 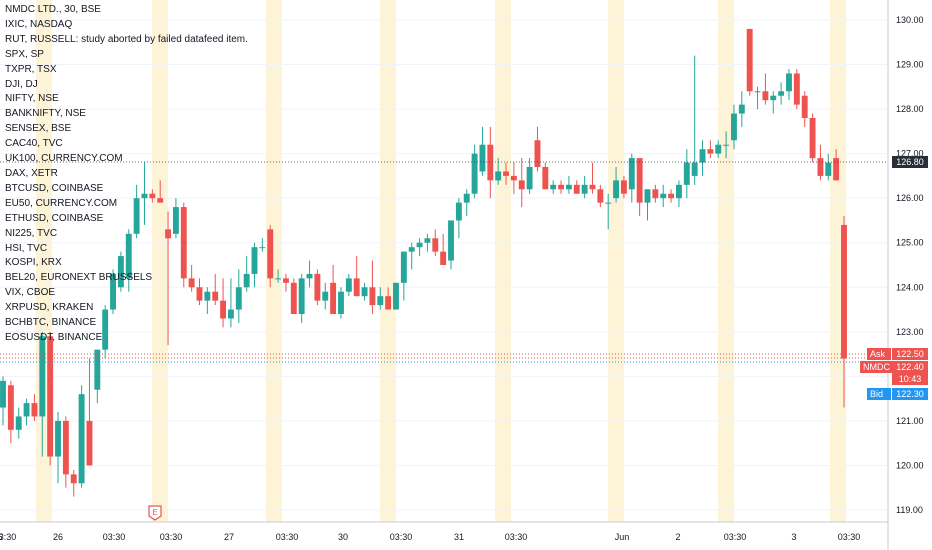 I want to click on overlay-symbol: NIFTY, NSE, so click(x=32, y=99).